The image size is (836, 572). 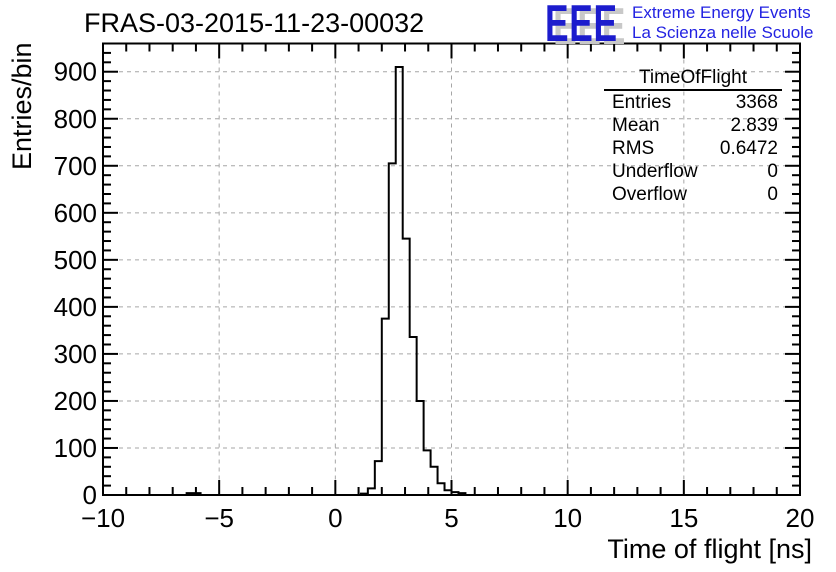 I want to click on x-tick-label: −10, so click(x=103, y=518).